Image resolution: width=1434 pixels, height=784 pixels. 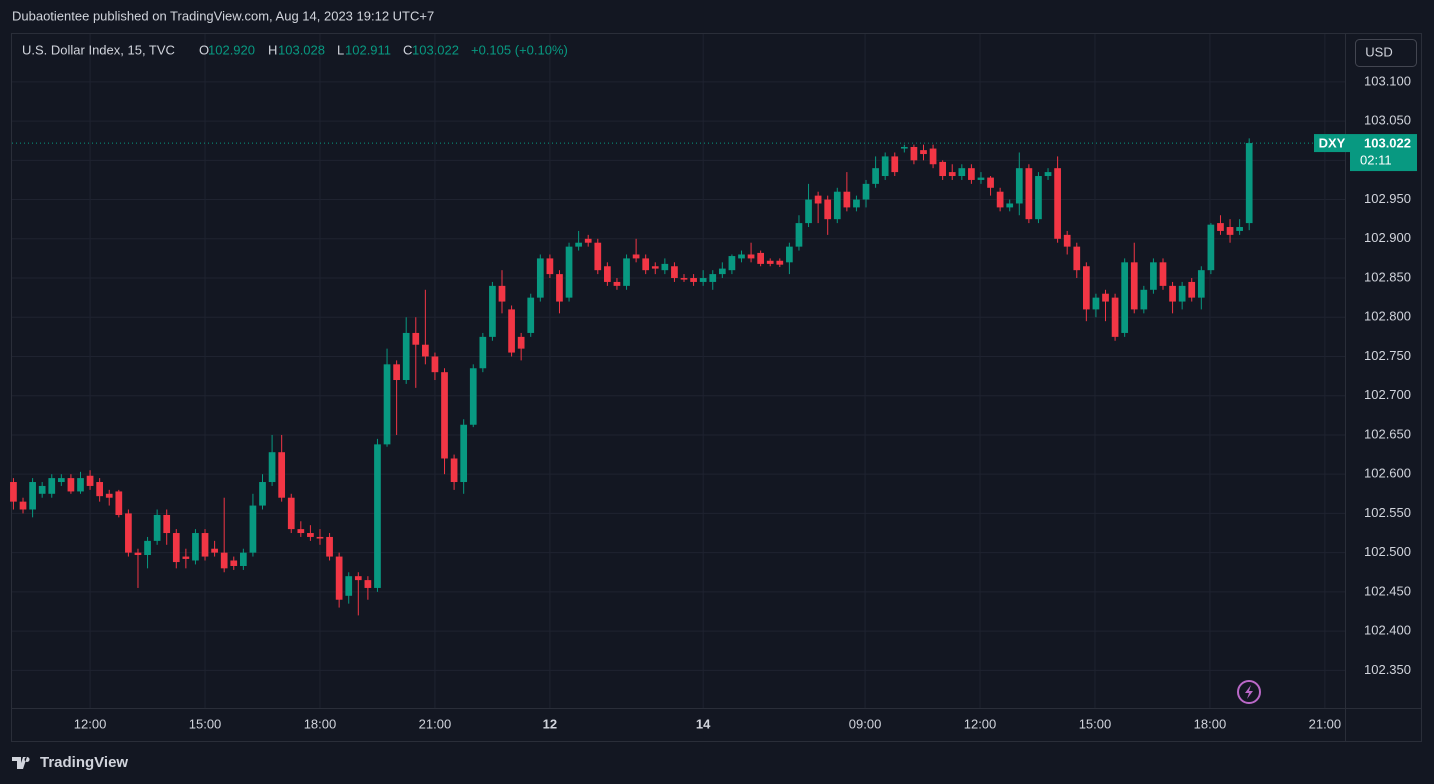 I want to click on legend-l: 102.911, so click(x=368, y=49).